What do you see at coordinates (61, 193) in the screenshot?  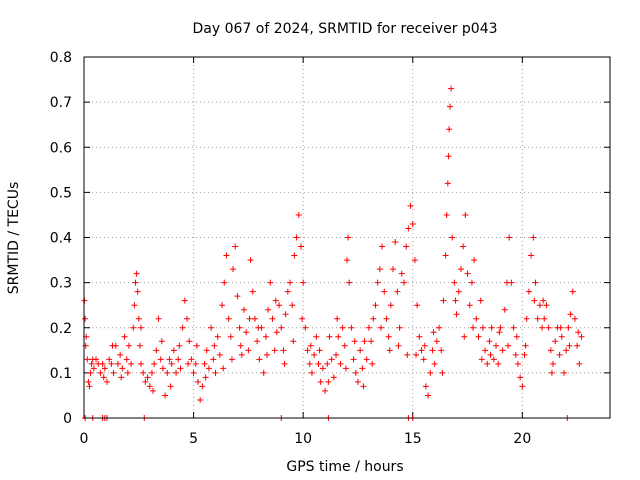 I see `y-tick-label: 0.5` at bounding box center [61, 193].